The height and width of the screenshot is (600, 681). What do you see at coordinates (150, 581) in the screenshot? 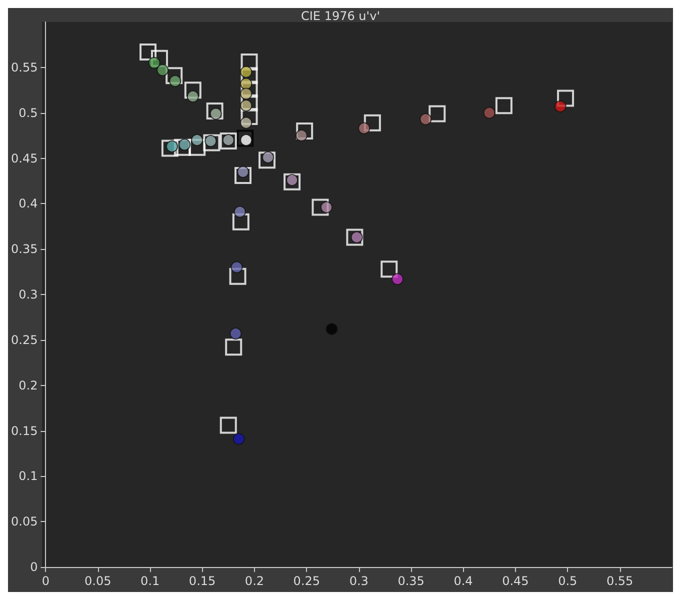
I see `x-tick-label: 0.1` at bounding box center [150, 581].